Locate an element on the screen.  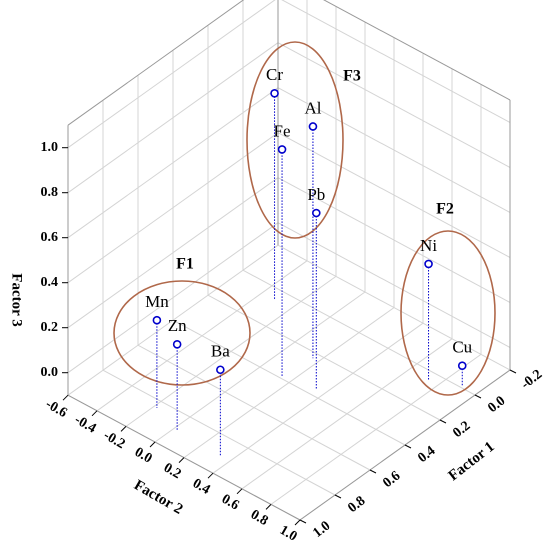
y-axis-title: Factor 2 is located at coordinates (158, 497).